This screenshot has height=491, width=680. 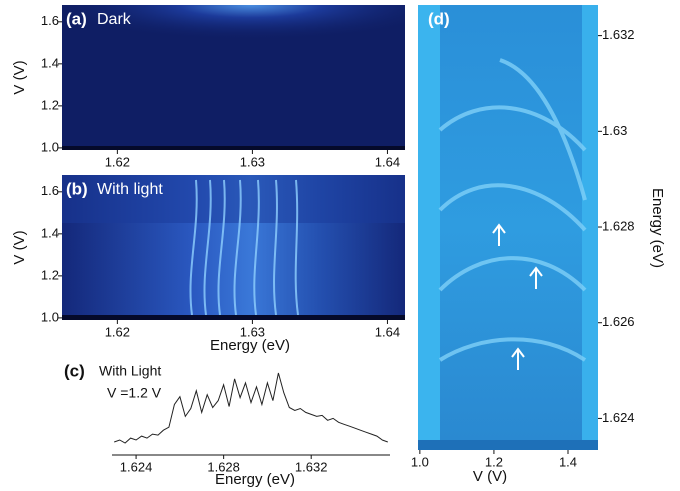 I want to click on spectrum-line, so click(x=251, y=408).